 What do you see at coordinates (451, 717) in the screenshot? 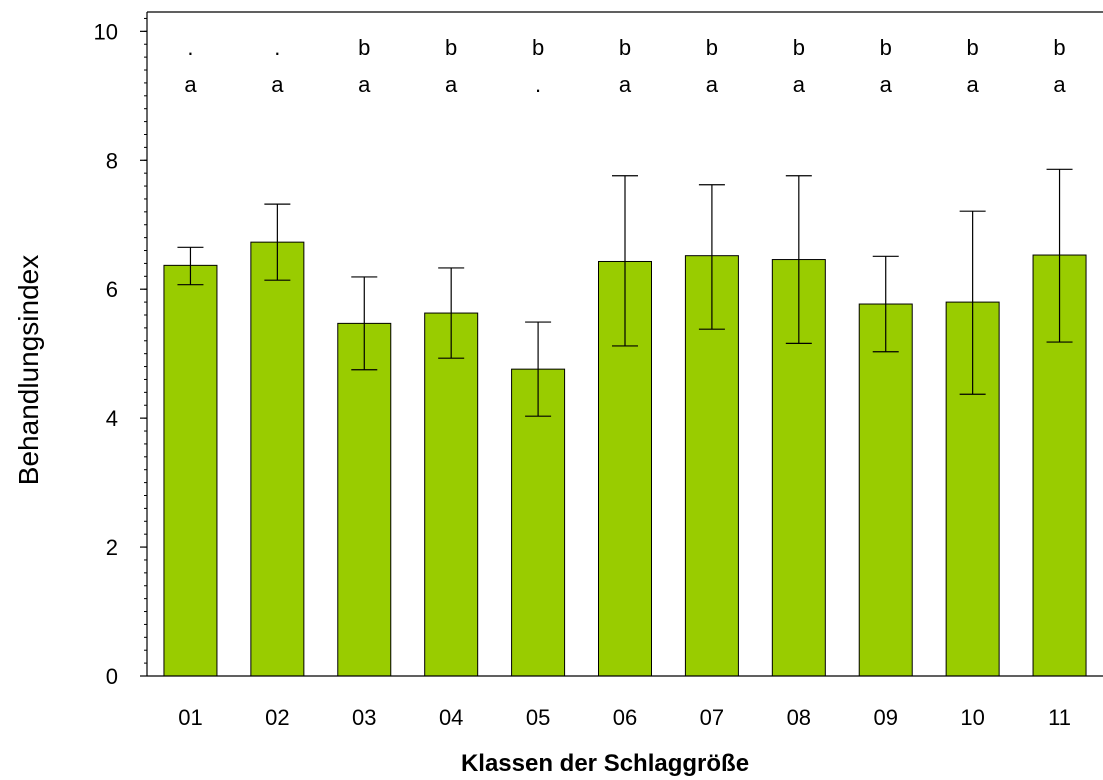
I see `x-tick-label: 04` at bounding box center [451, 717].